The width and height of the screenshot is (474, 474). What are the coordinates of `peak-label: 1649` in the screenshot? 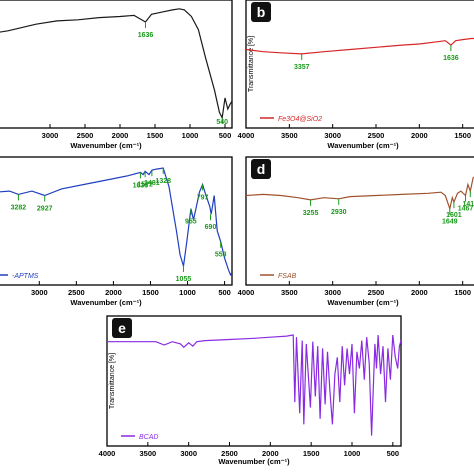 It's located at (450, 222).